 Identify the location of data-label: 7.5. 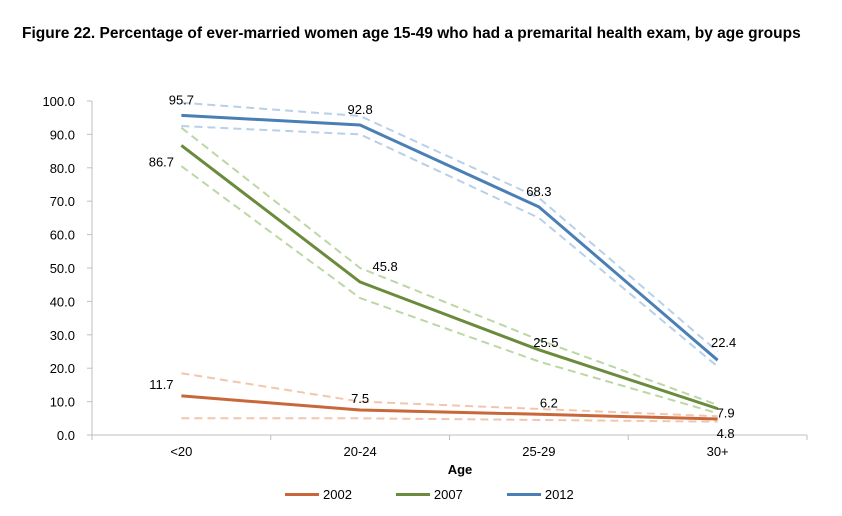
(360, 398).